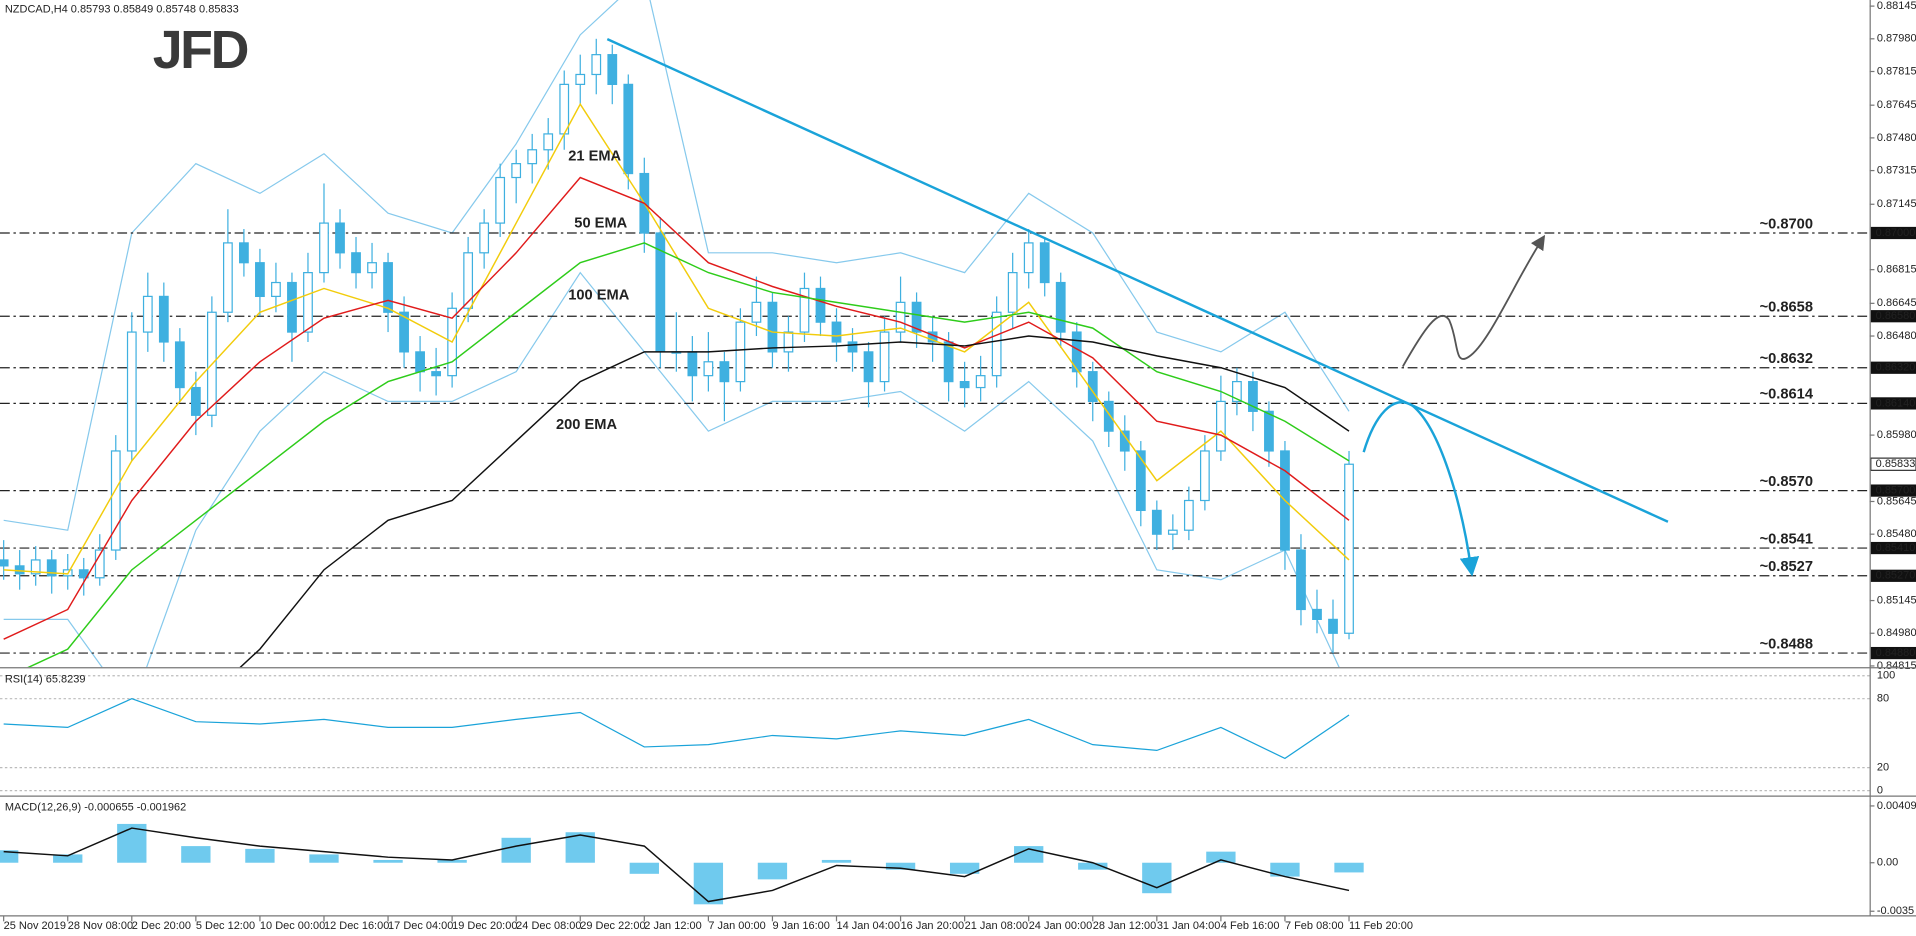  Describe the element at coordinates (1125, 926) in the screenshot. I see `x-tick-label: 28 Jan 12:00` at that location.